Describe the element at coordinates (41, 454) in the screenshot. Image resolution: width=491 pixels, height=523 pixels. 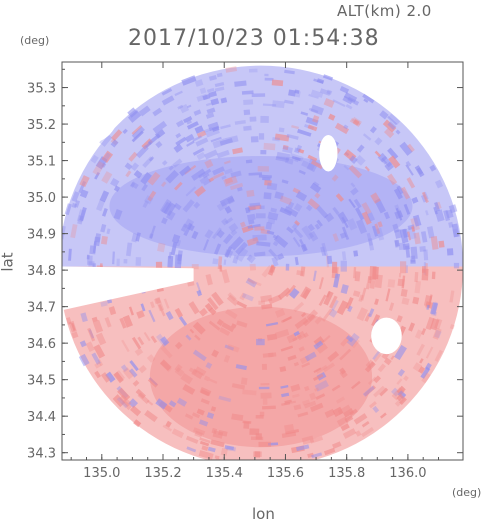
I see `y-tick-label: 34.3` at that location.